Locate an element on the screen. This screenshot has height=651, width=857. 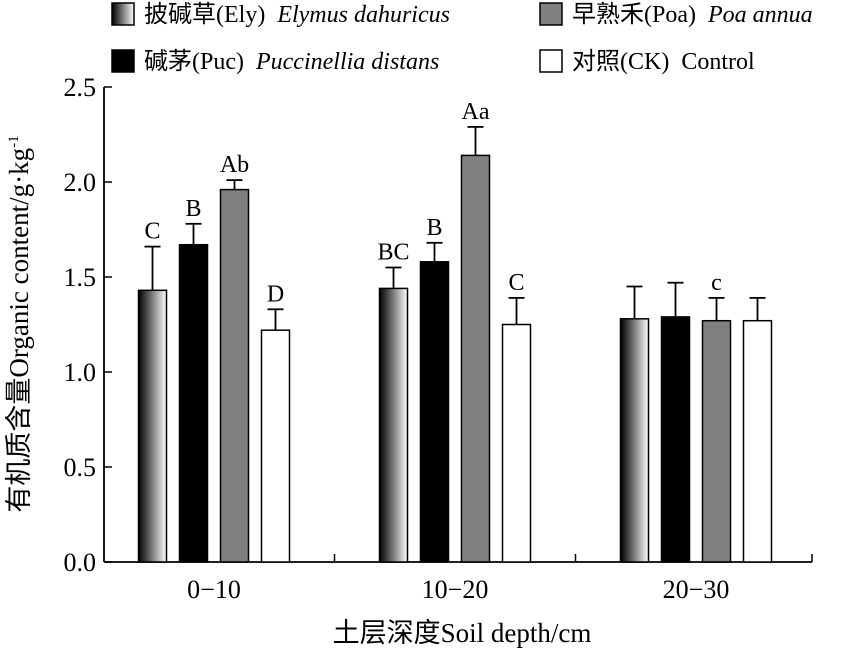
legend-swatch-ck is located at coordinates (551, 61).